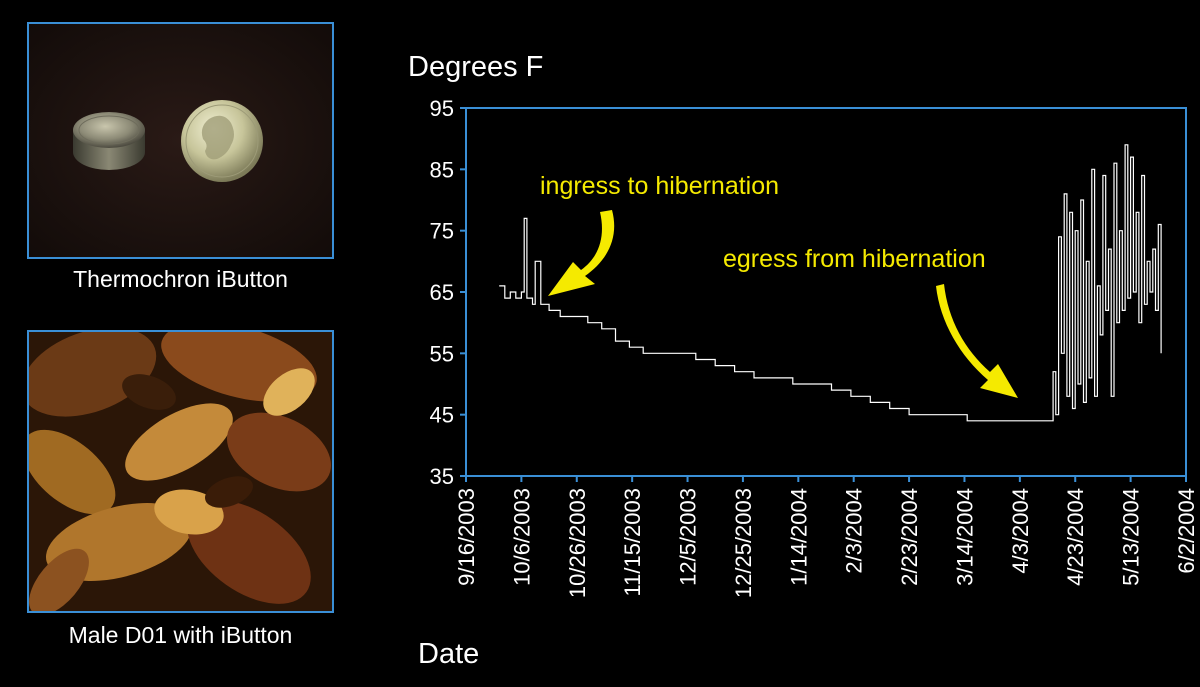 Image resolution: width=1200 pixels, height=687 pixels. What do you see at coordinates (168, 141) in the screenshot?
I see `ibutton-and-coin-illustration` at bounding box center [168, 141].